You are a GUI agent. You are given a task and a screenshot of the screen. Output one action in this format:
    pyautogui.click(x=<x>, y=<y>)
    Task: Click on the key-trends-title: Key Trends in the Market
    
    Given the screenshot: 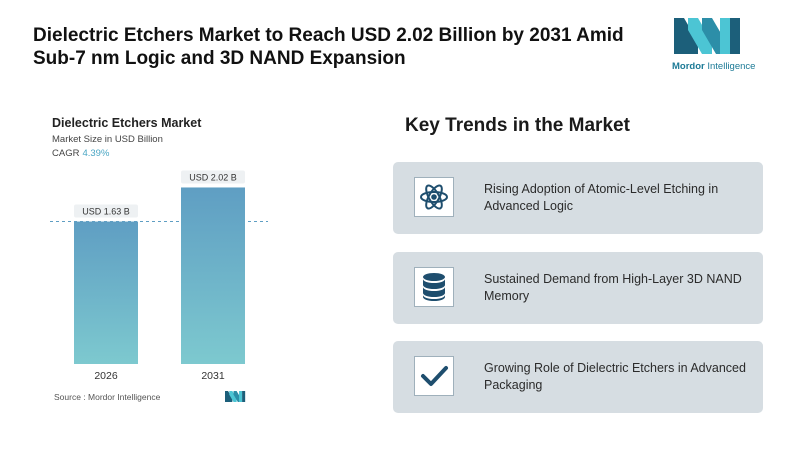 What is the action you would take?
    pyautogui.click(x=517, y=125)
    